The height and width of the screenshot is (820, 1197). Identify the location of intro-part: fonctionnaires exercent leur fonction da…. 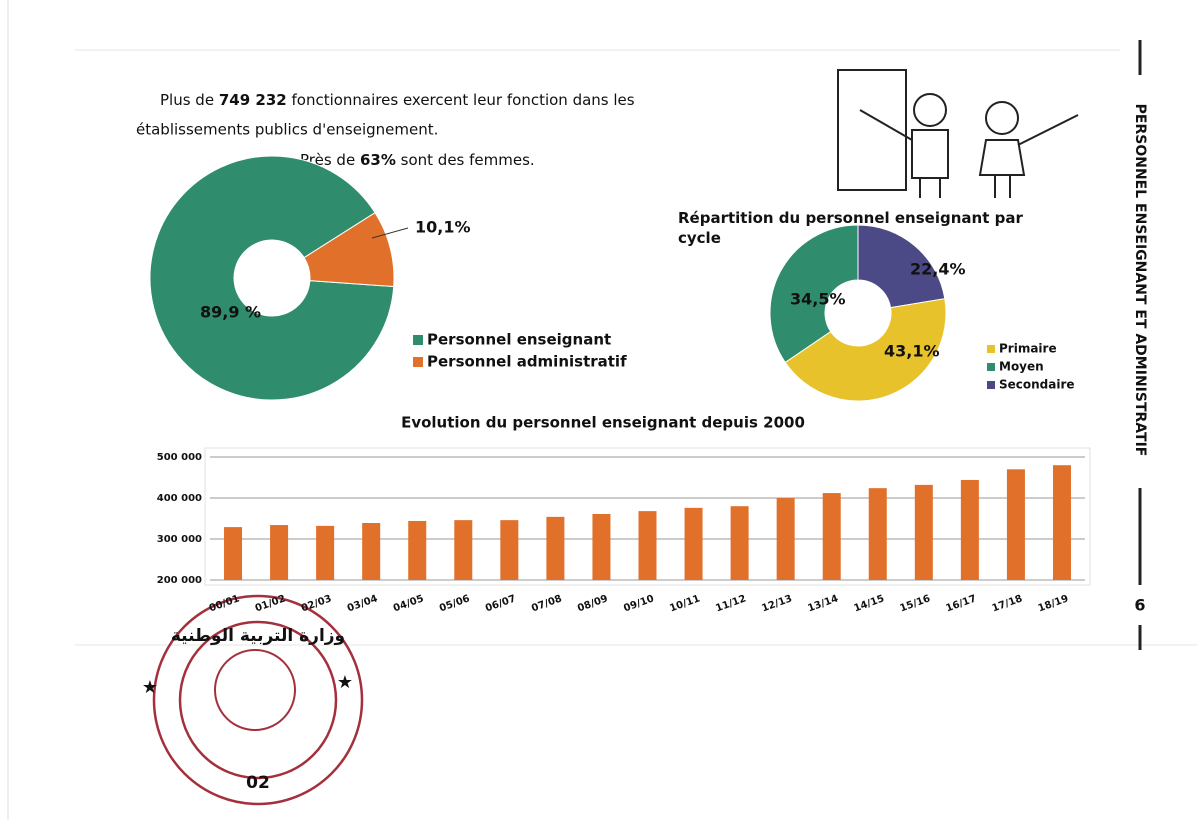
(462, 100).